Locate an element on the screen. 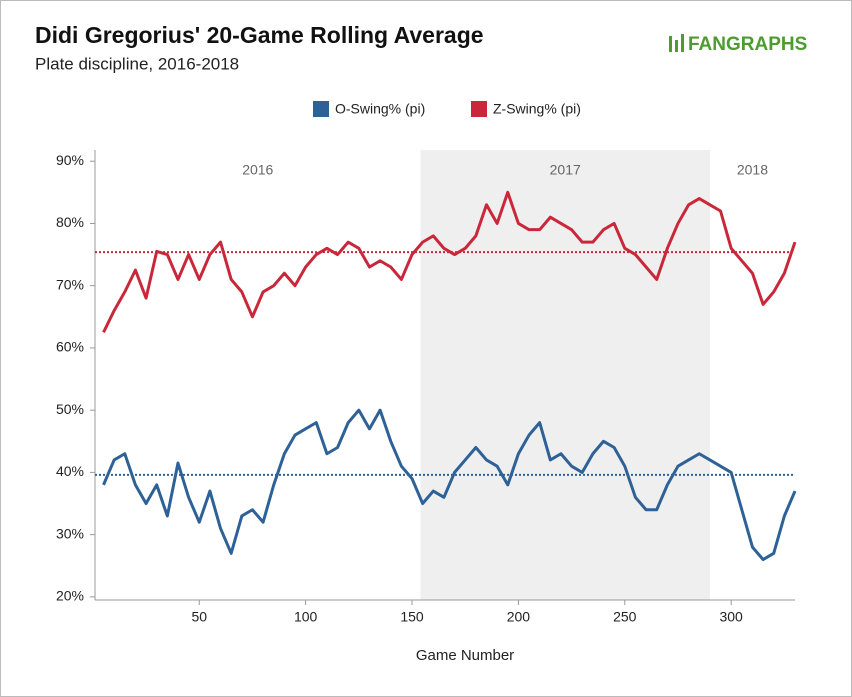 This screenshot has width=852, height=697. x-tick-label: 300 is located at coordinates (731, 617).